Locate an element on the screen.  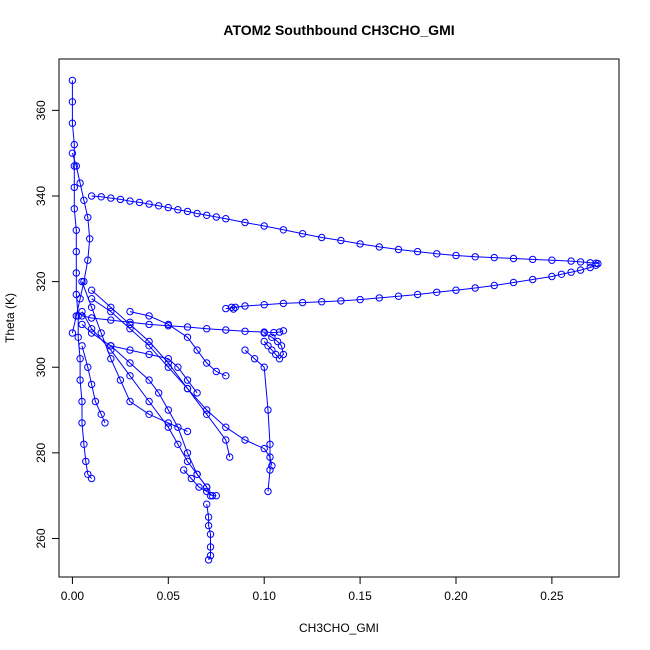
x-tick-label: 0.05 is located at coordinates (169, 596).